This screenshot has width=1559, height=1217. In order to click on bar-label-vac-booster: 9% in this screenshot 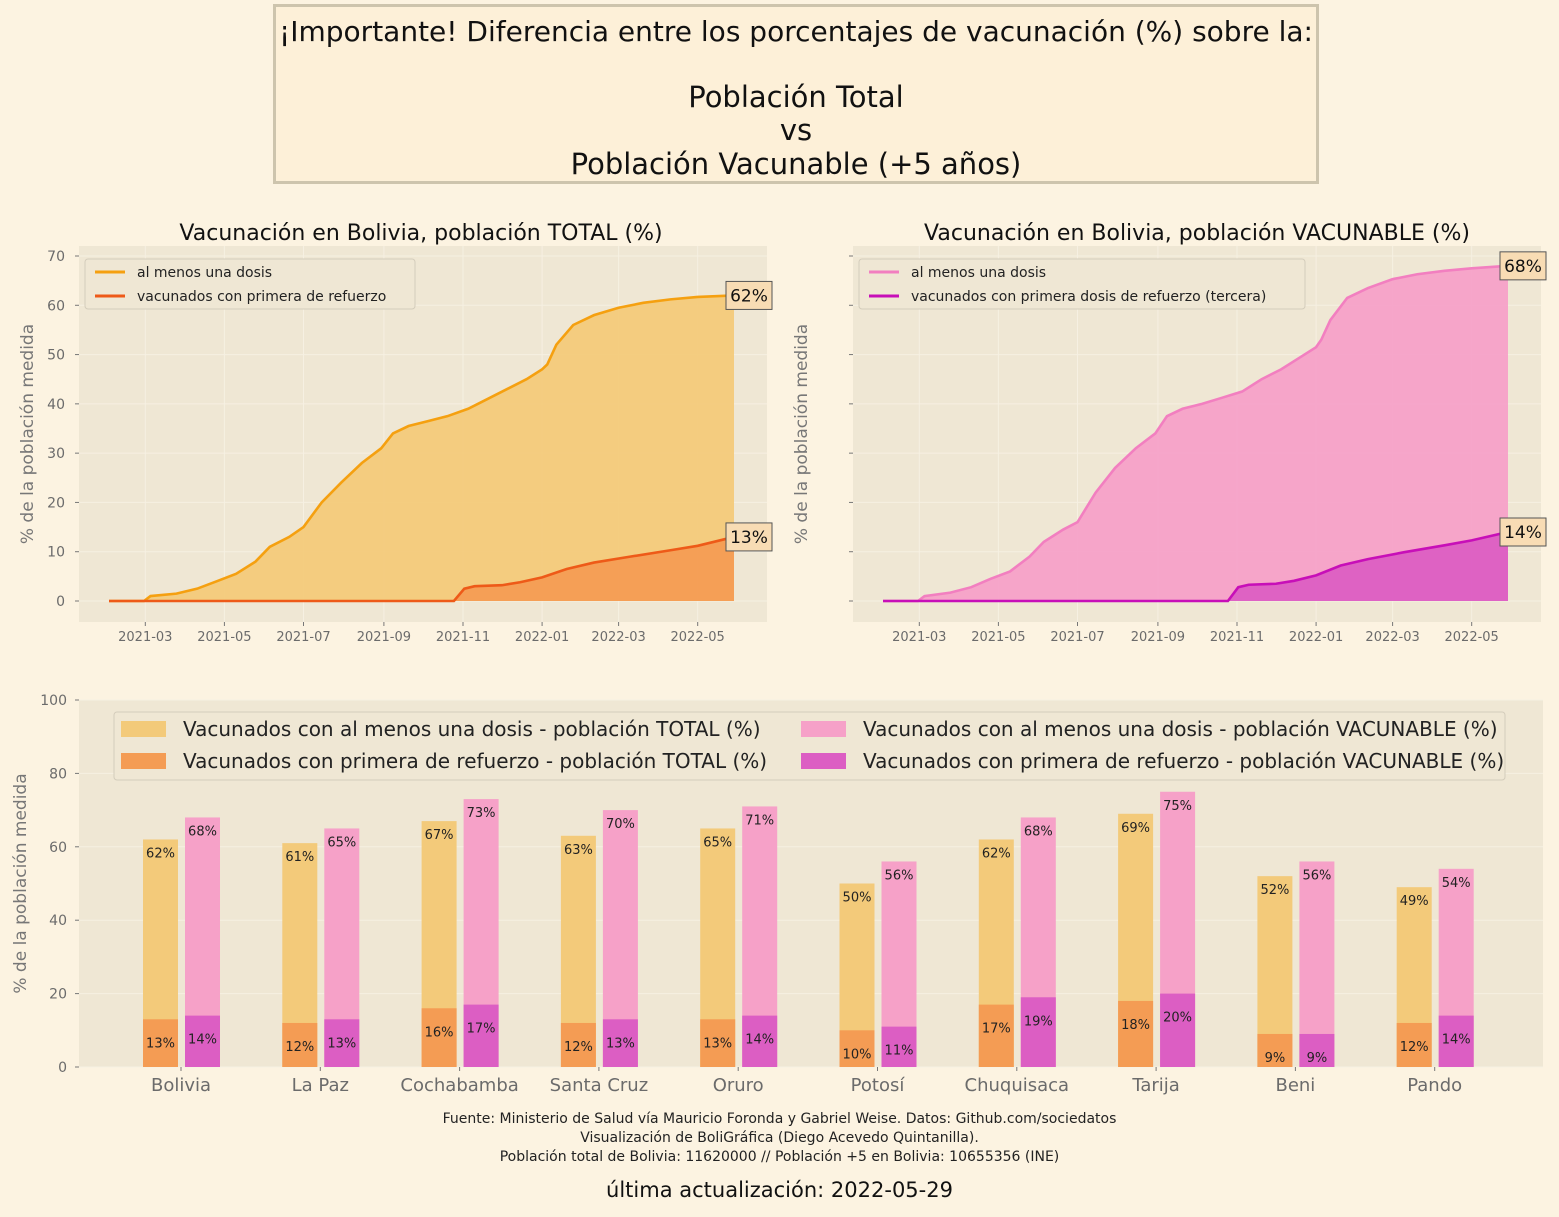, I will do `click(1317, 1058)`.